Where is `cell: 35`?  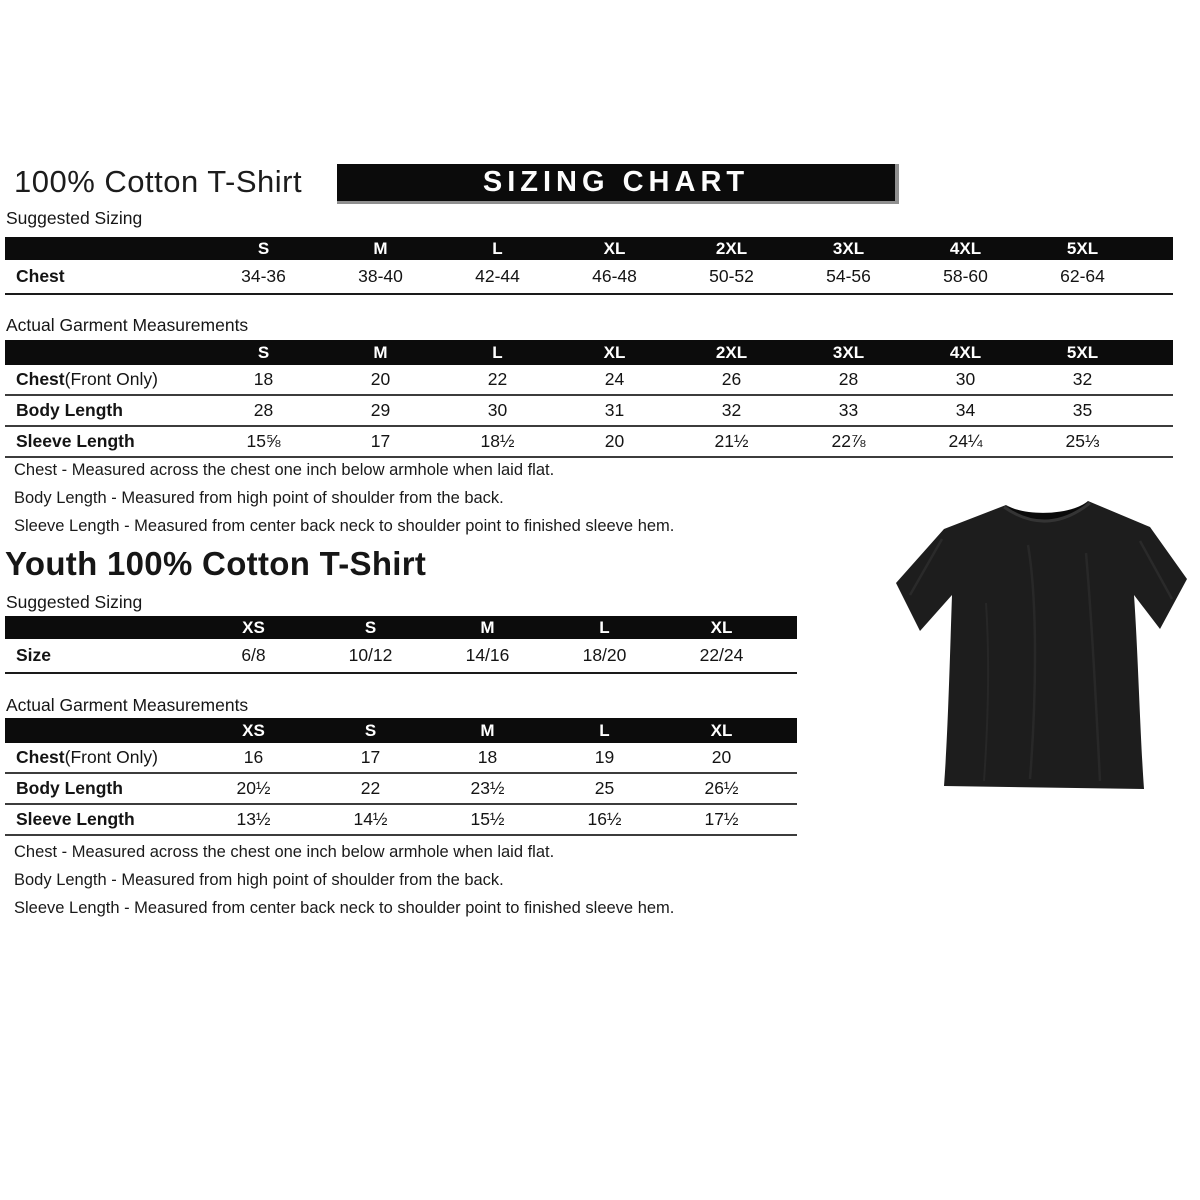 cell: 35 is located at coordinates (1082, 410).